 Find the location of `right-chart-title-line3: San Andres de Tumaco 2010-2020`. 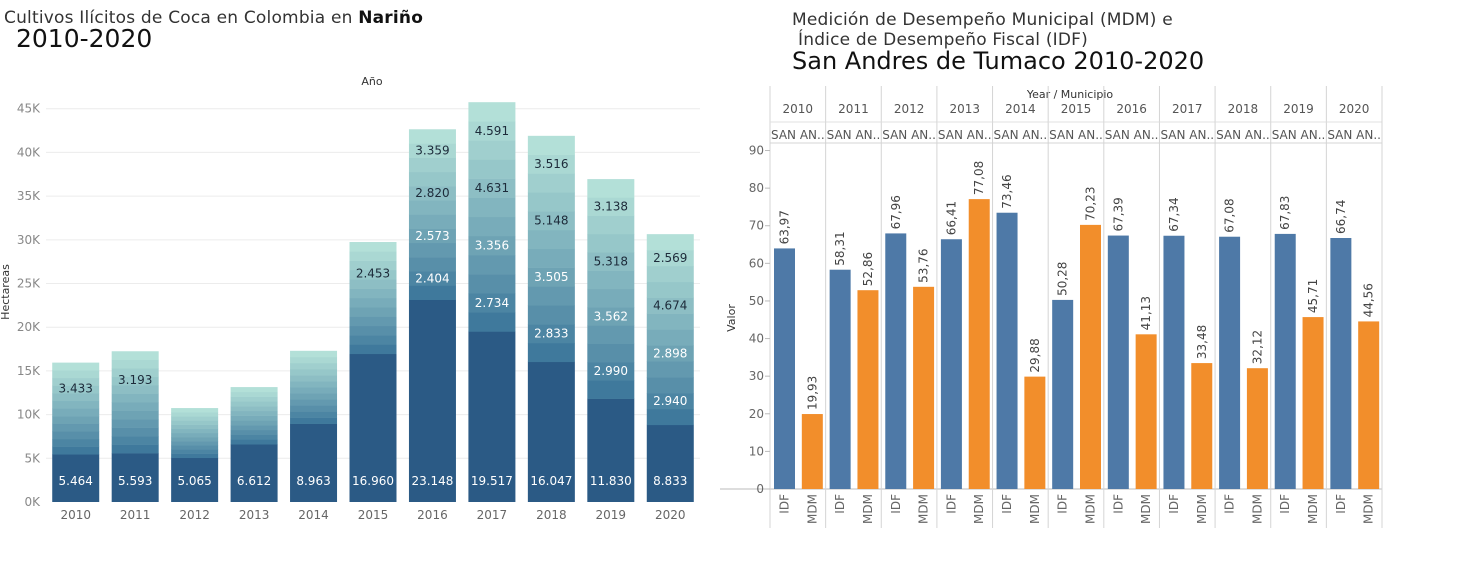

right-chart-title-line3: San Andres de Tumaco 2010-2020 is located at coordinates (998, 61).